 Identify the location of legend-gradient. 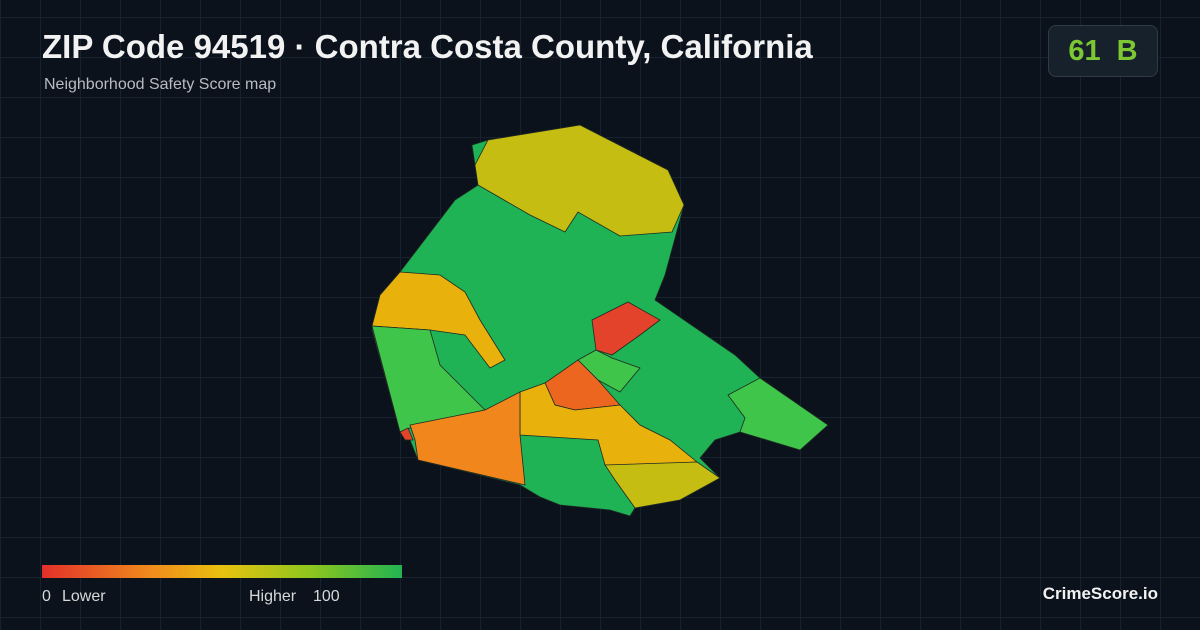
(222, 571).